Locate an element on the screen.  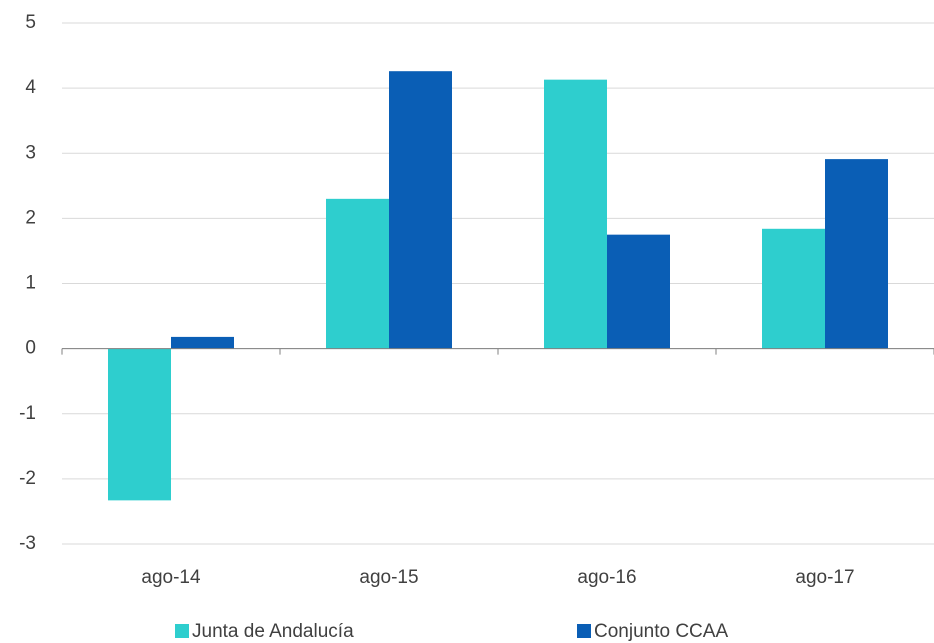
y-tick-label: 5 is located at coordinates (30, 22).